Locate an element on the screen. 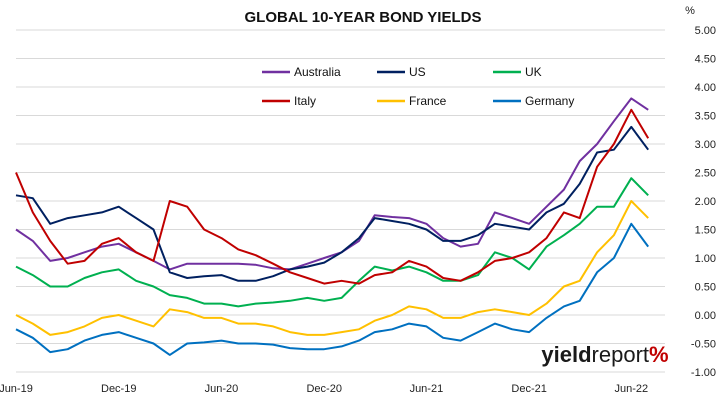 The width and height of the screenshot is (727, 400). x-tick-label: Jun-21 is located at coordinates (427, 389).